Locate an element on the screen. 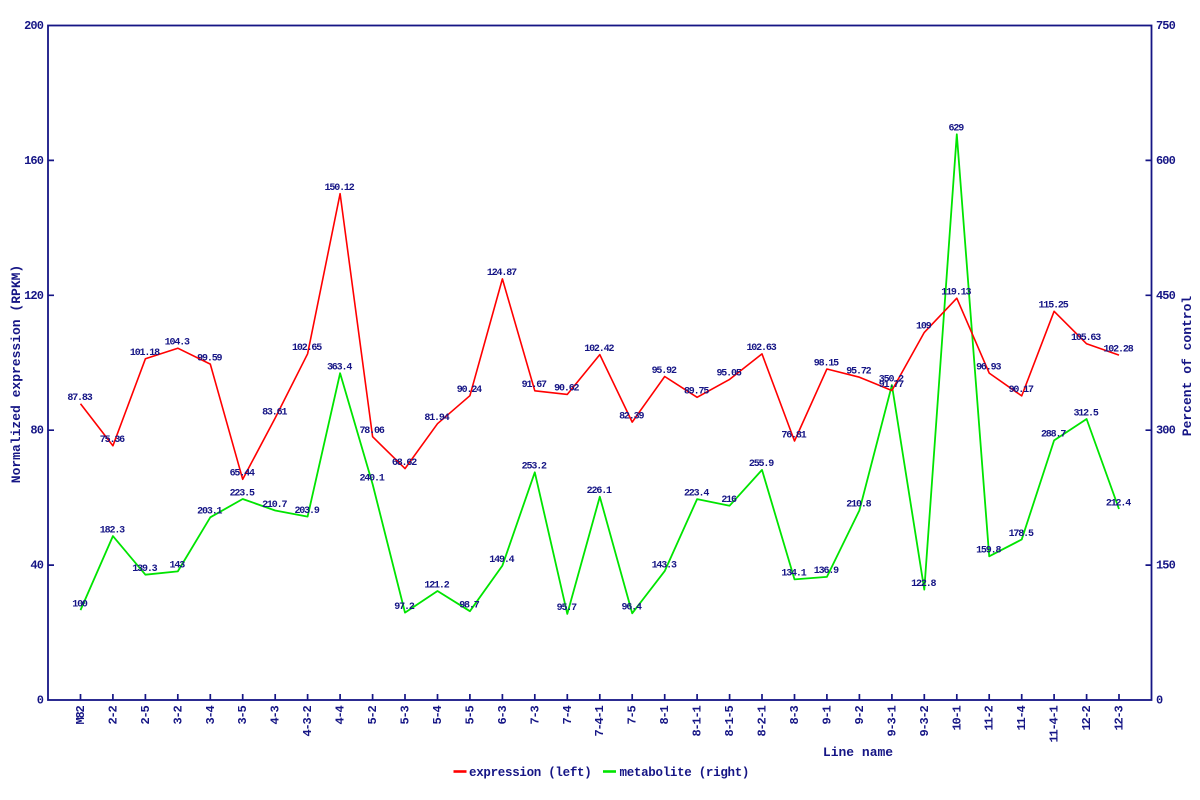 The width and height of the screenshot is (1200, 800). svg-text: 75.36 is located at coordinates (112, 440).